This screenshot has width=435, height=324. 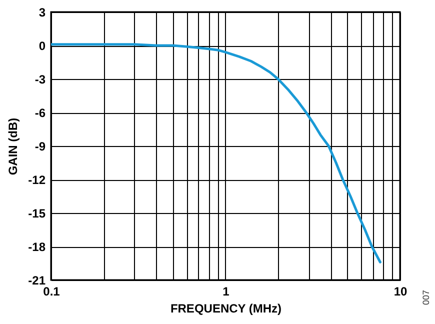 What do you see at coordinates (40, 147) in the screenshot?
I see `y-tick-label: -9` at bounding box center [40, 147].